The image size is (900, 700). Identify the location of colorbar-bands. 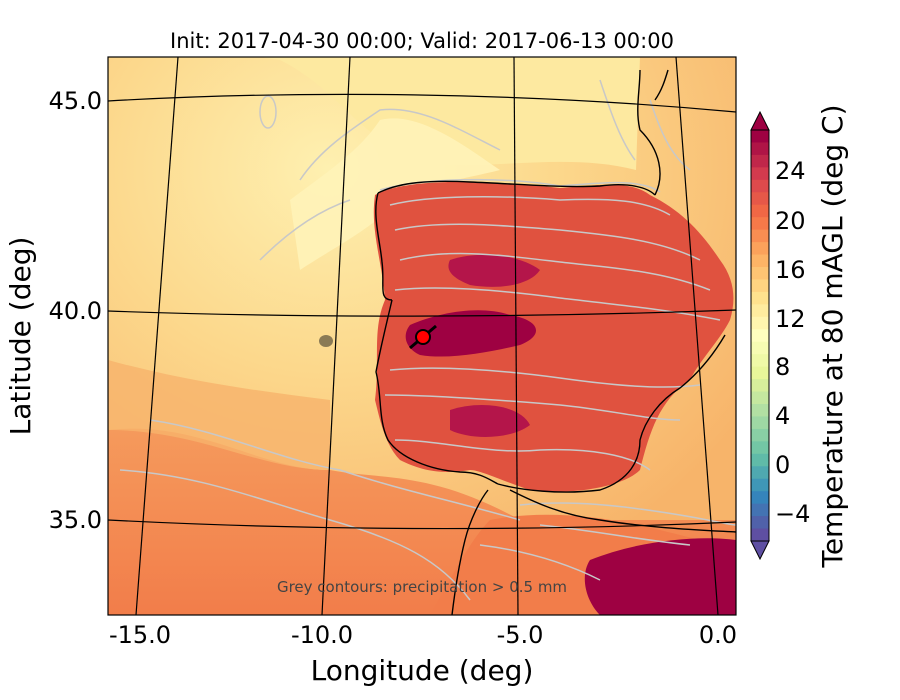
(760, 336).